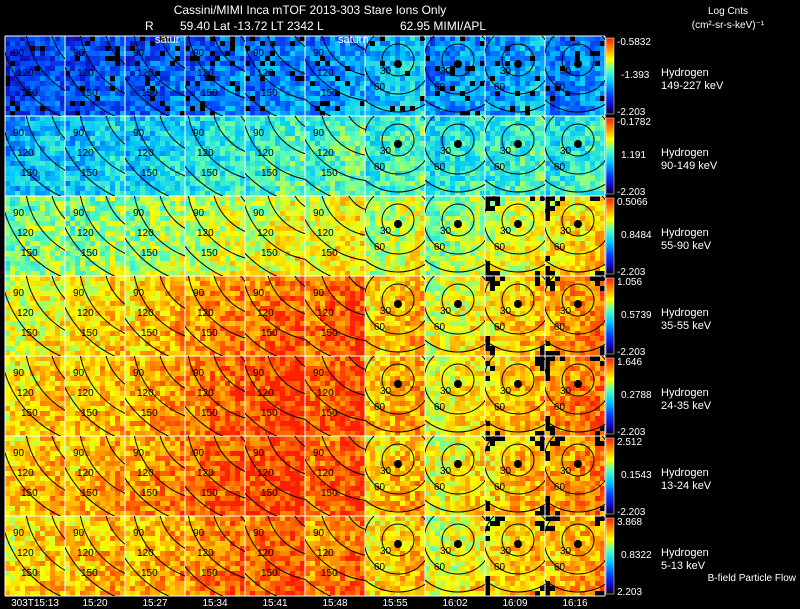 The height and width of the screenshot is (609, 800). Describe the element at coordinates (167, 40) in the screenshot. I see `saturn-label-1: satur` at that location.